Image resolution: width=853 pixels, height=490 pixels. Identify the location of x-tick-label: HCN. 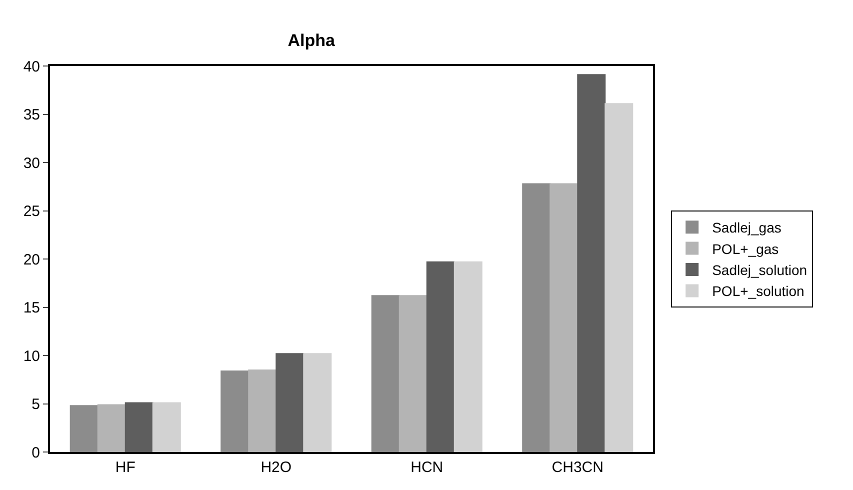
(427, 467).